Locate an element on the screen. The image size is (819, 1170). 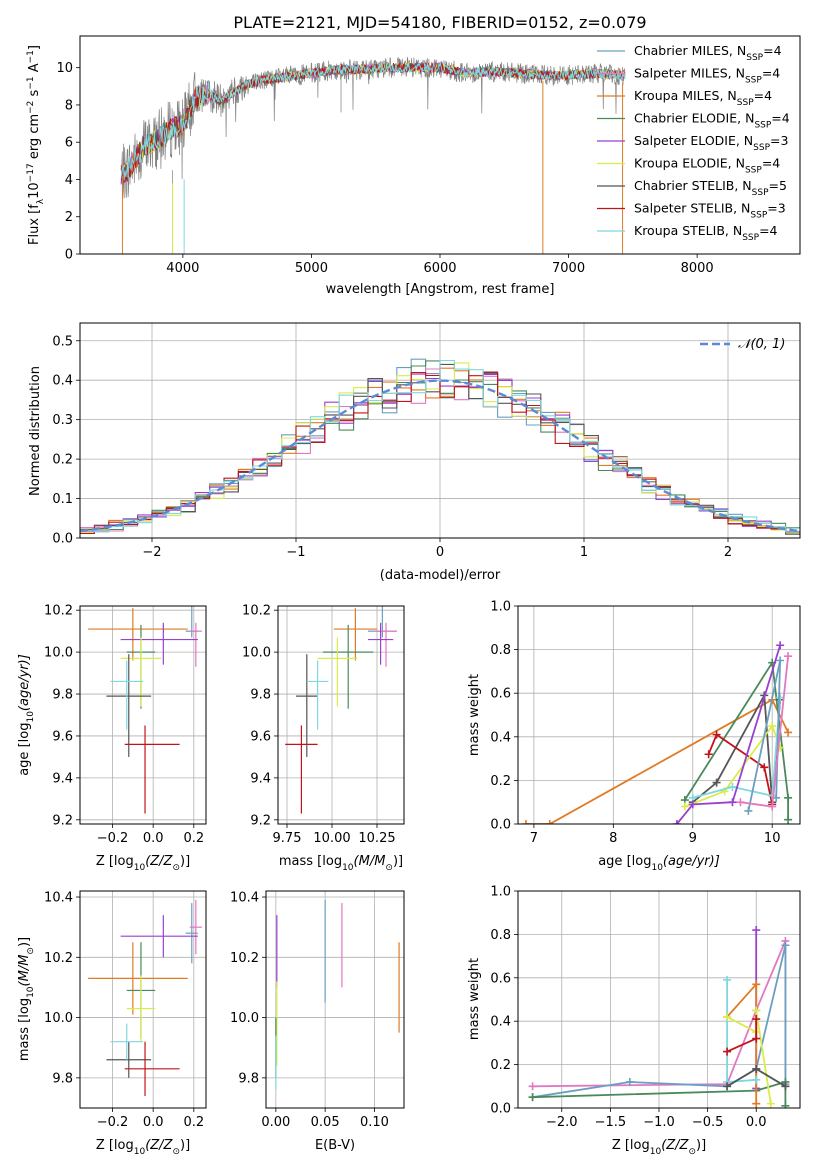
y-axis-label: Flux [fλ10−17 erg cm−2 s−1 A−1] is located at coordinates (36, 145).